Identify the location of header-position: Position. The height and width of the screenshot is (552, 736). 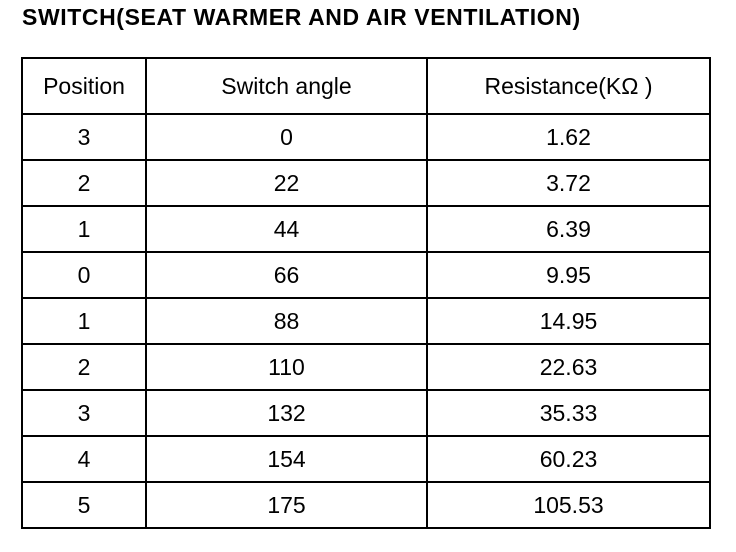
(84, 86).